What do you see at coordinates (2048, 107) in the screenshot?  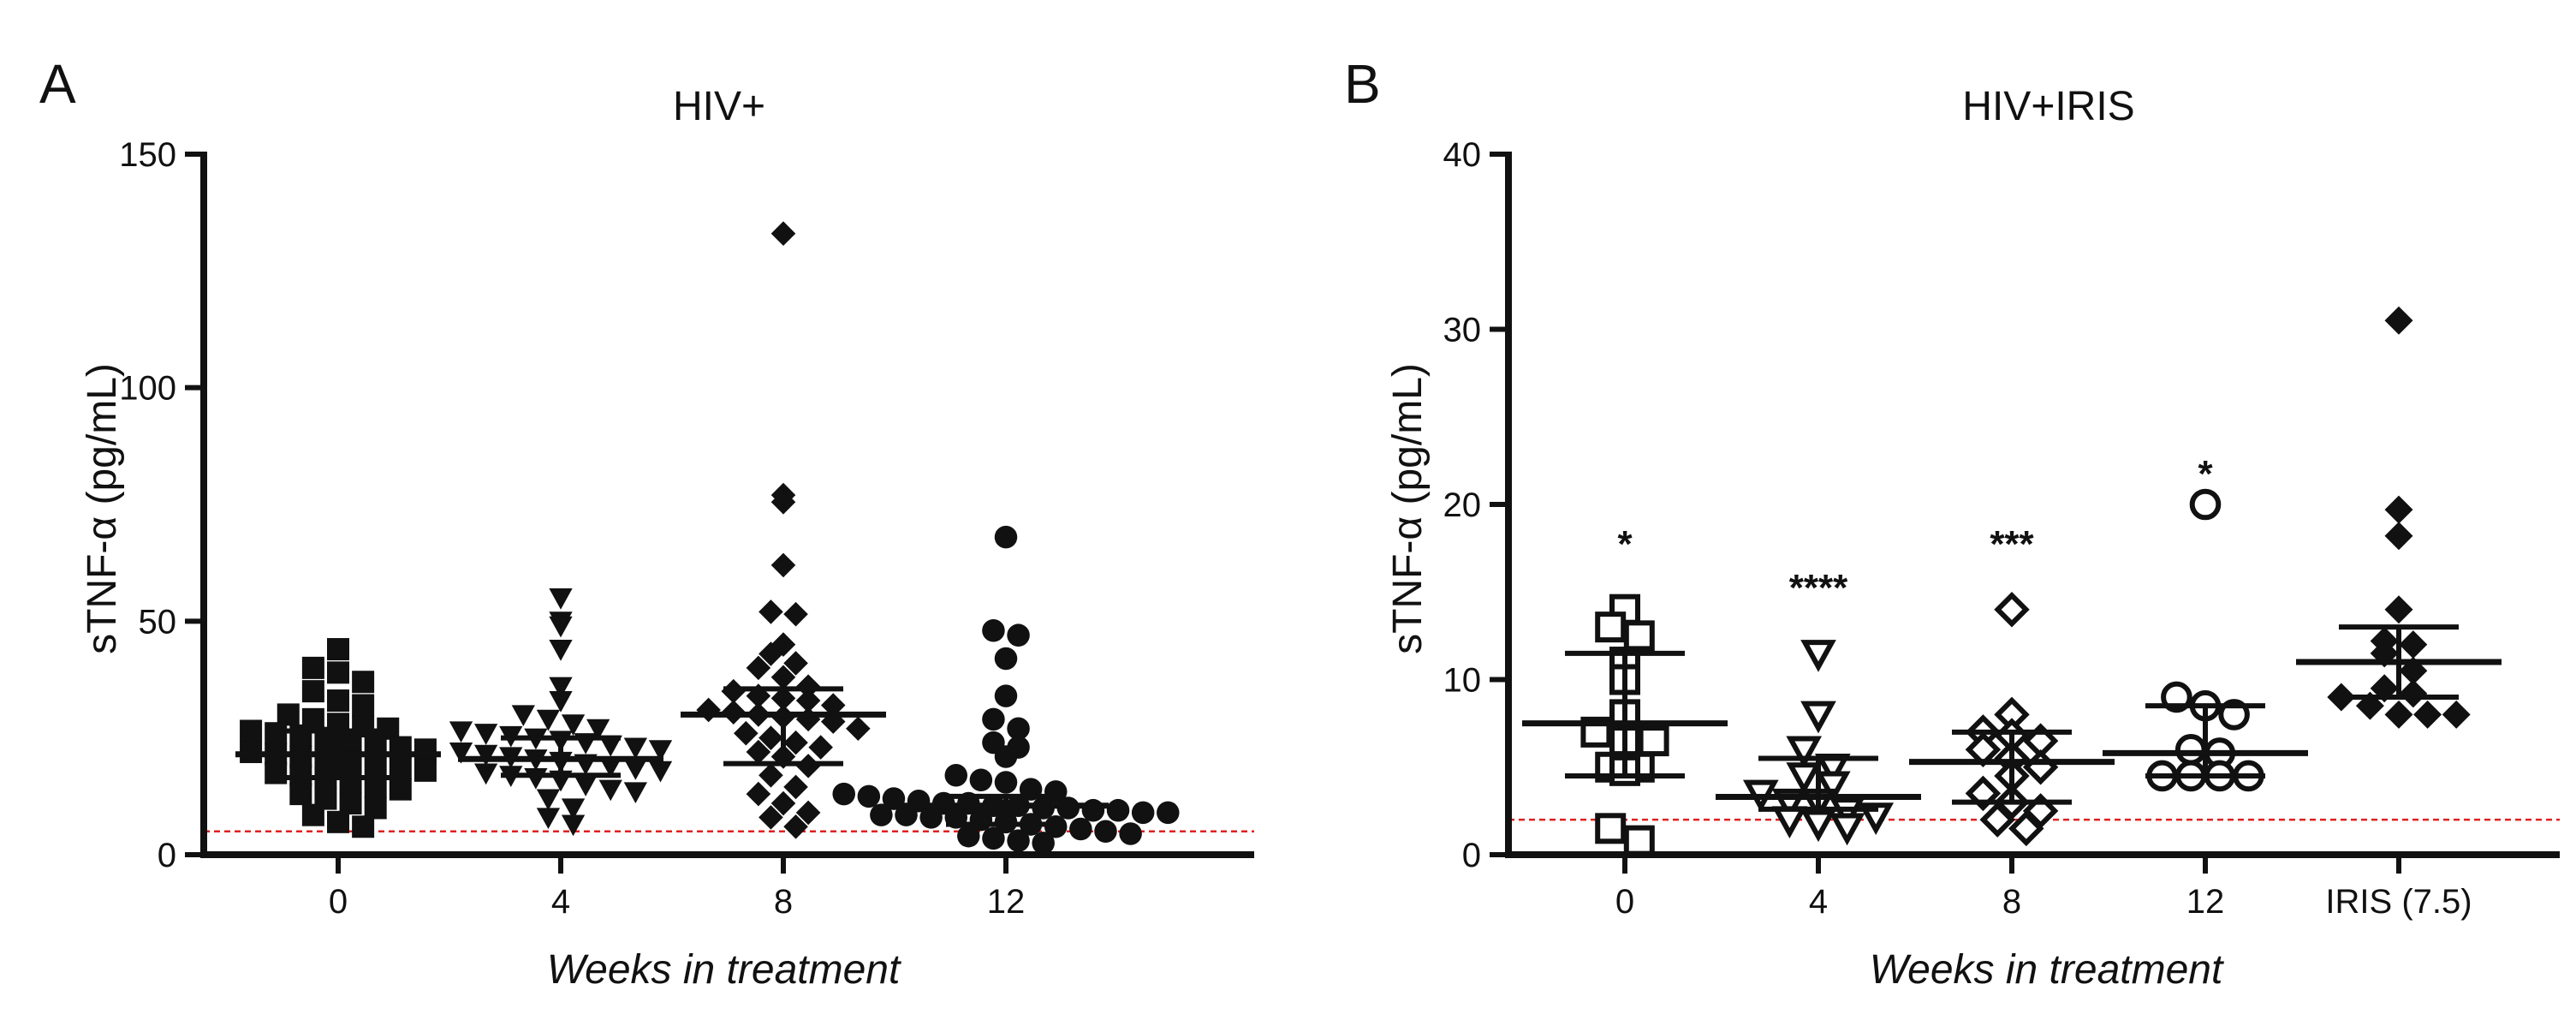 I see `panel-b-title: HIV+IRIS` at bounding box center [2048, 107].